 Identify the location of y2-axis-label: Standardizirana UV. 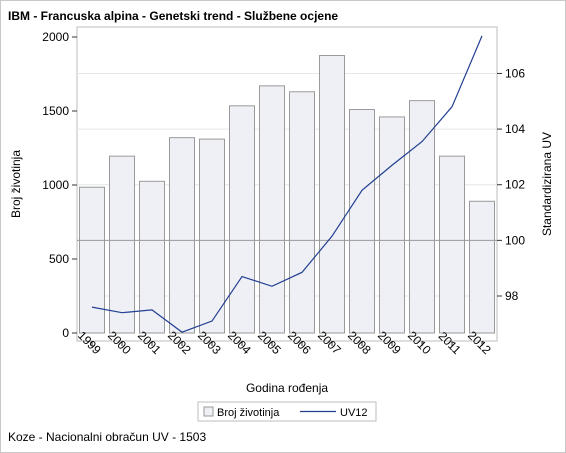
(547, 184).